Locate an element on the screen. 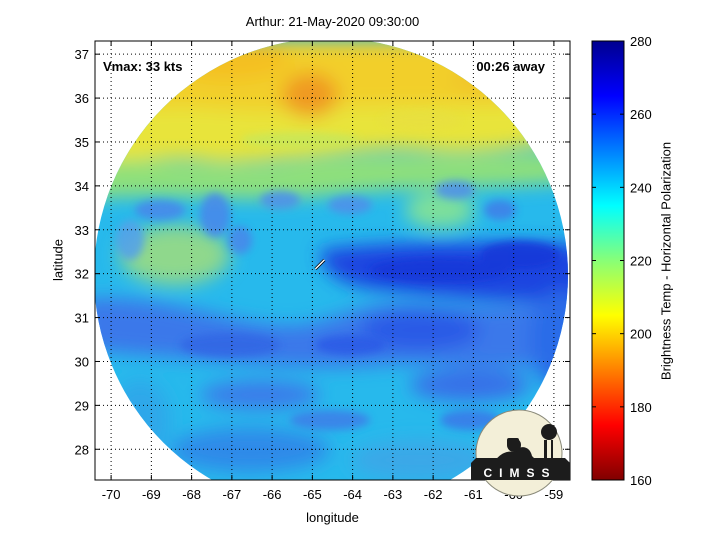  x-tick-label: -65 is located at coordinates (312, 494).